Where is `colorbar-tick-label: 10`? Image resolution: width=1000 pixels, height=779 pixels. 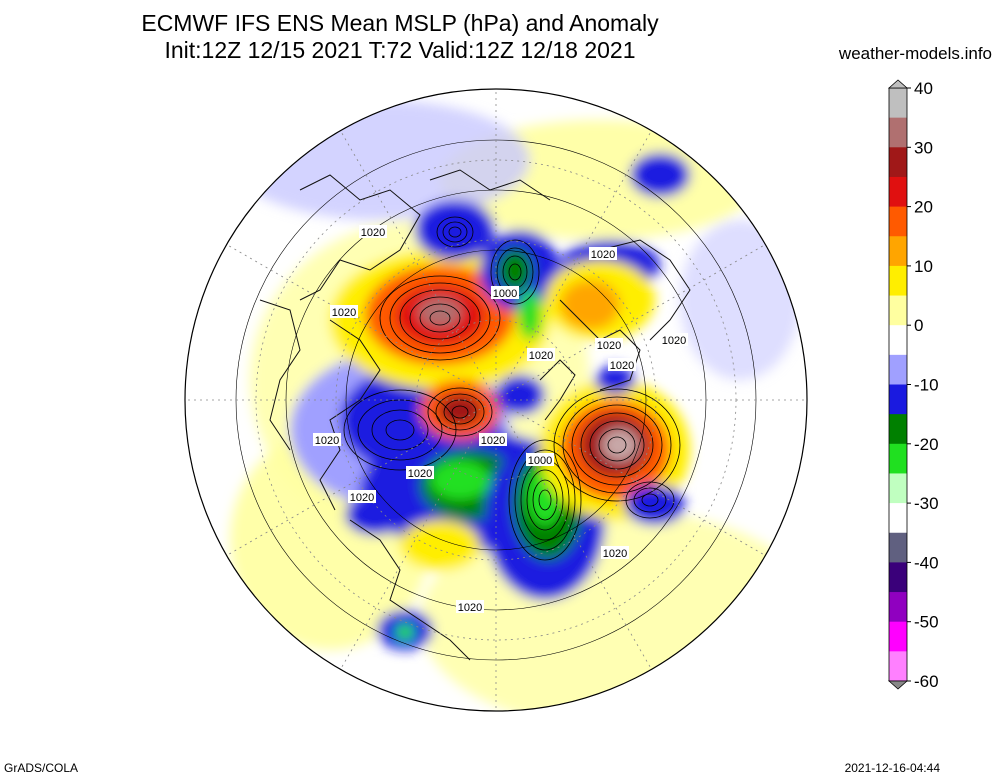
colorbar-tick-label: 10 is located at coordinates (923, 266).